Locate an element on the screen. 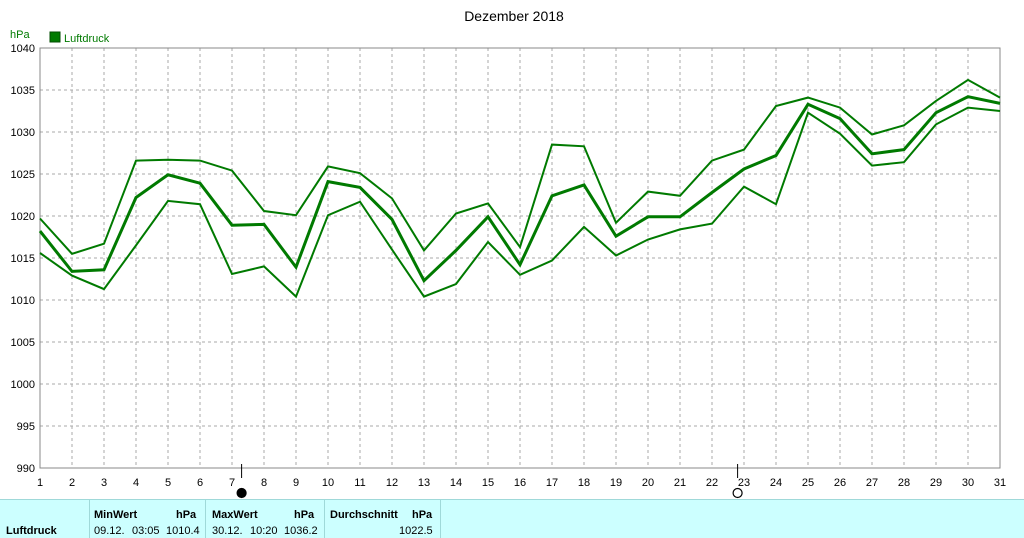 The height and width of the screenshot is (538, 1024). x-tick-label: 4 is located at coordinates (136, 483).